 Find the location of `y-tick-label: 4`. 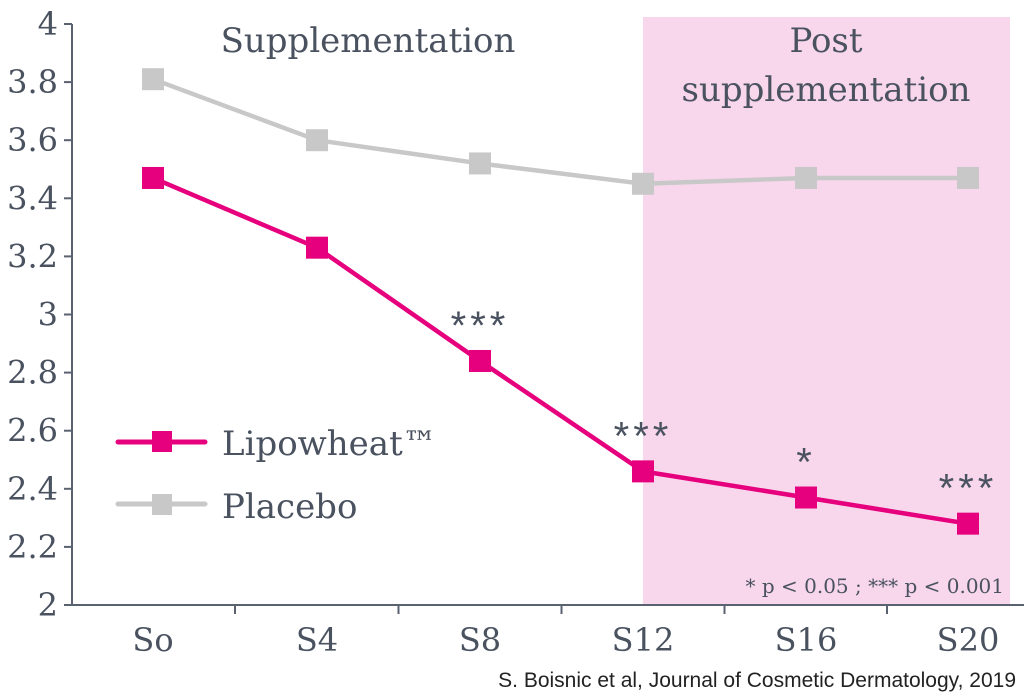

y-tick-label: 4 is located at coordinates (48, 24).